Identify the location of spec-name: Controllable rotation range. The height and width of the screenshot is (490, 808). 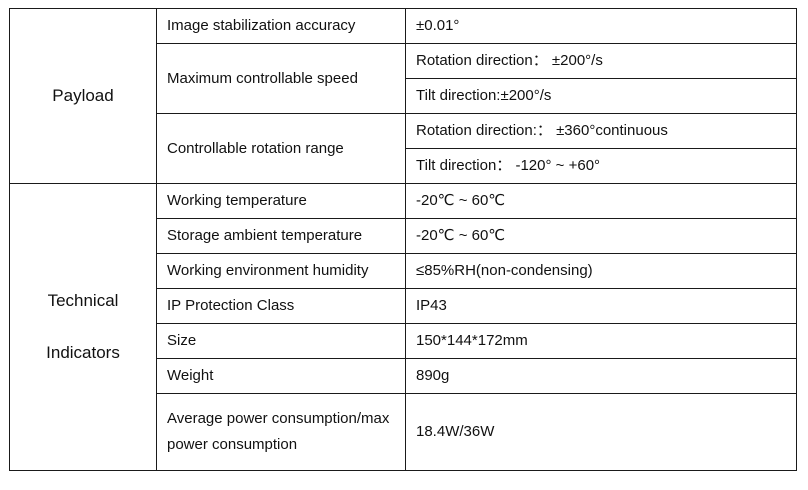
(281, 148).